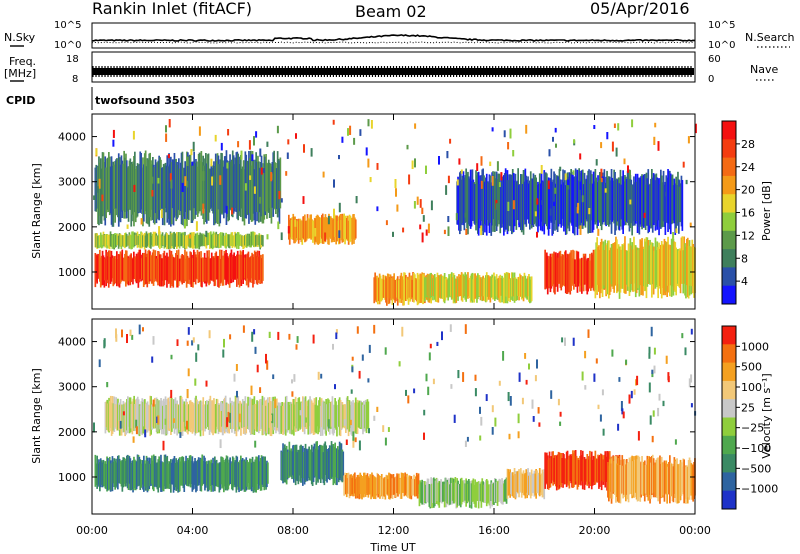 The width and height of the screenshot is (800, 554). Describe the element at coordinates (729, 445) in the screenshot. I see `colorbar-swatch` at that location.